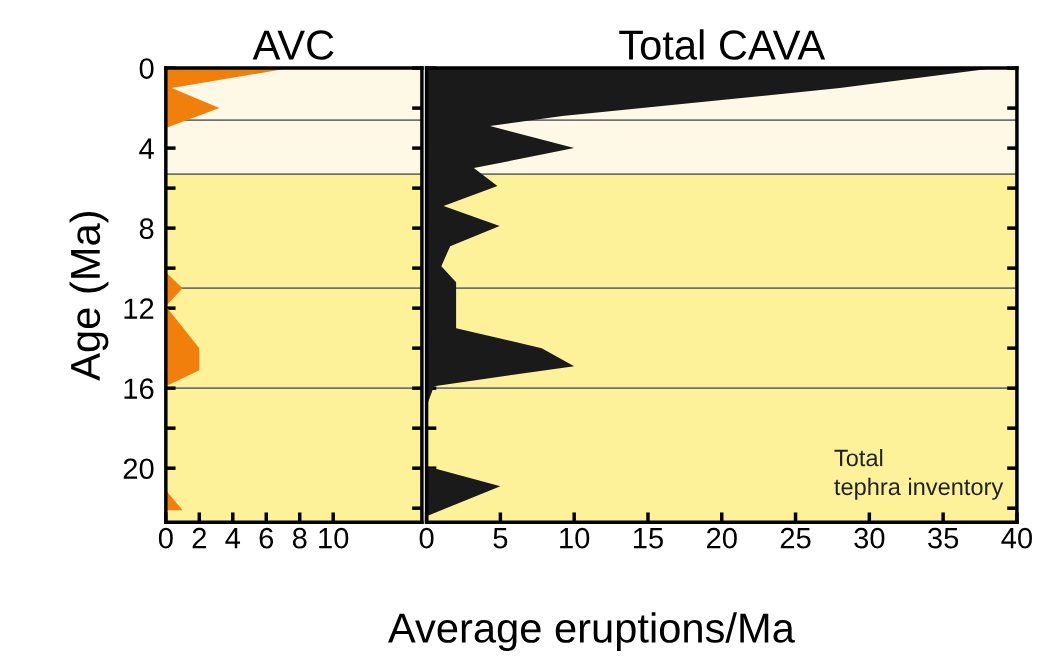 The image size is (1043, 661). What do you see at coordinates (919, 474) in the screenshot?
I see `annotation: Total tephra inventory` at bounding box center [919, 474].